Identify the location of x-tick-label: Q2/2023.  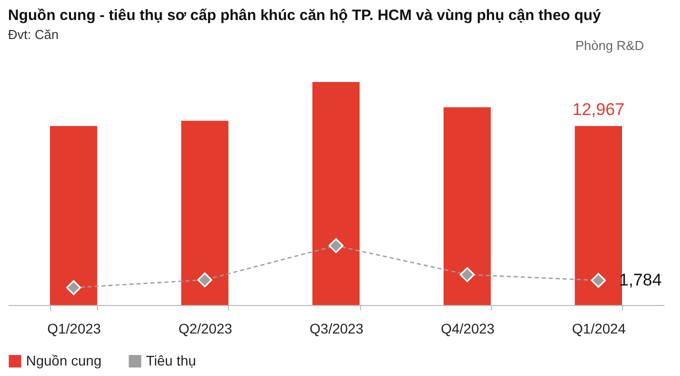
(205, 328).